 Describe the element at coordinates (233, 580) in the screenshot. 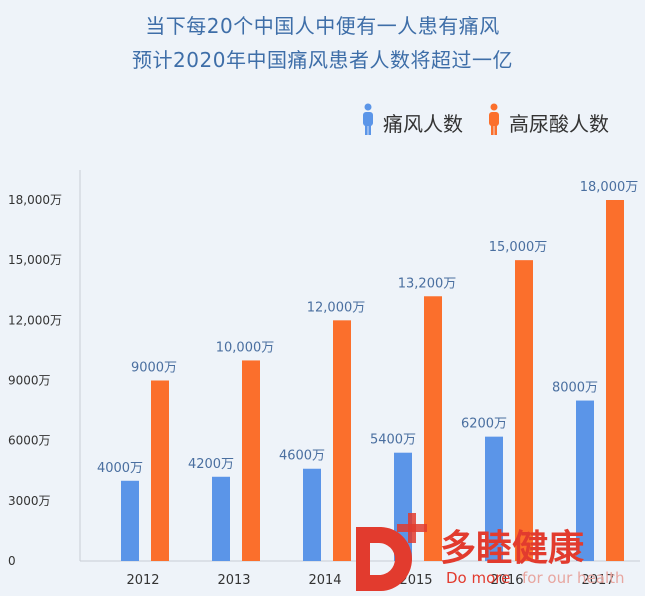

I see `x-tick-label-2013: 2013` at that location.